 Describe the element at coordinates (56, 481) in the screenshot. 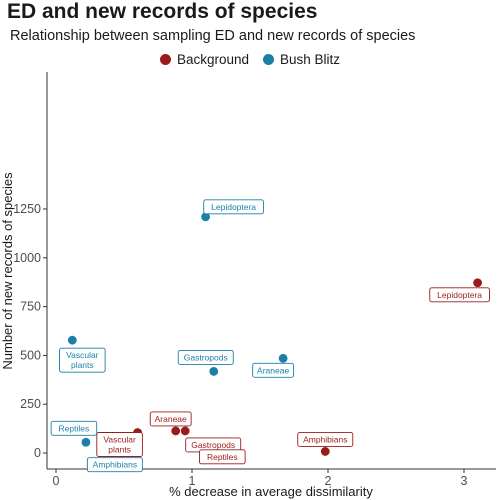

I see `x-tick-label: 0` at that location.